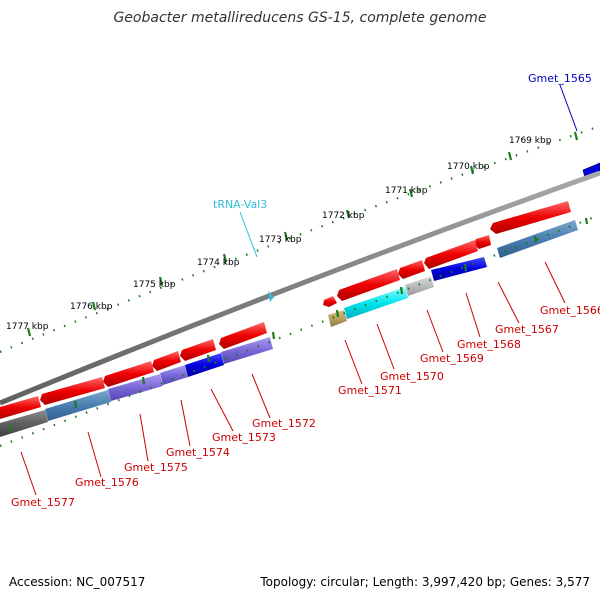 Image resolution: width=600 pixels, height=600 pixels. What do you see at coordinates (370, 390) in the screenshot?
I see `gene-label-gmet-1571: Gmet_1571` at bounding box center [370, 390].